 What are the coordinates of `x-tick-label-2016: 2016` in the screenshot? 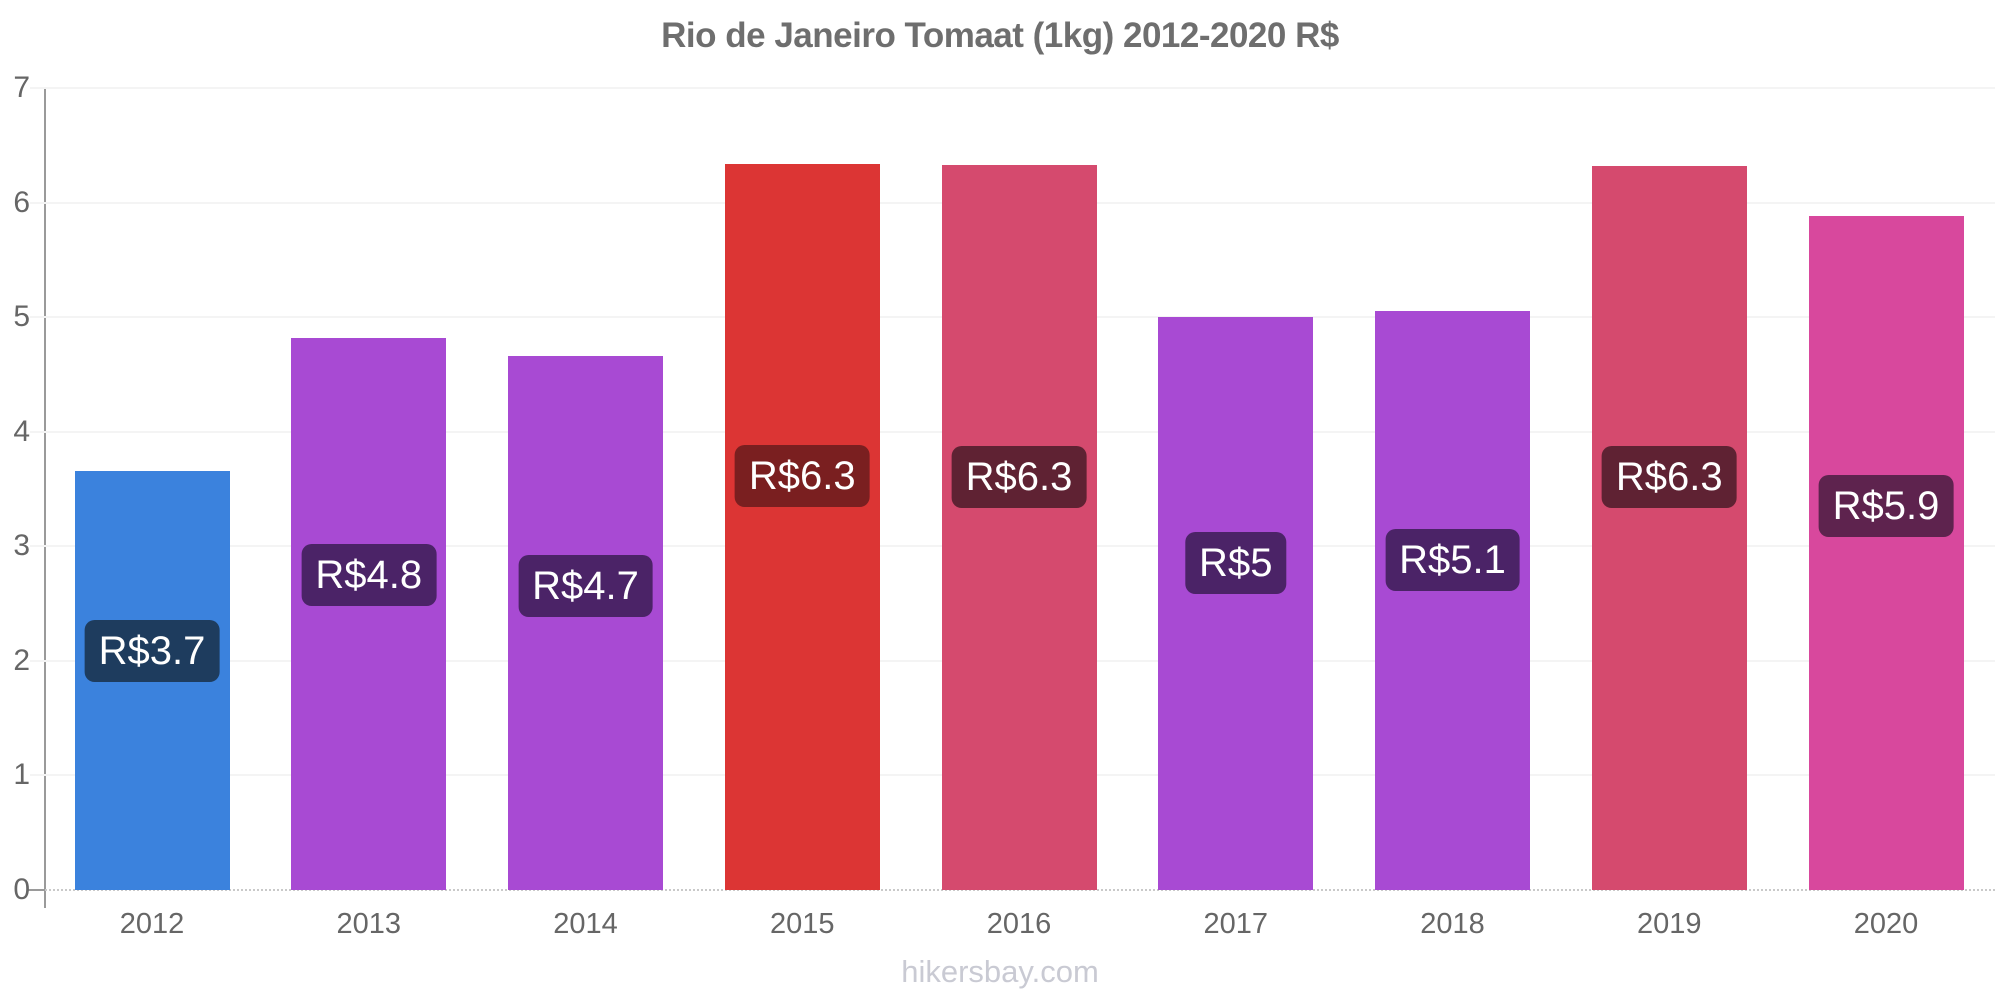 It's located at (1019, 924).